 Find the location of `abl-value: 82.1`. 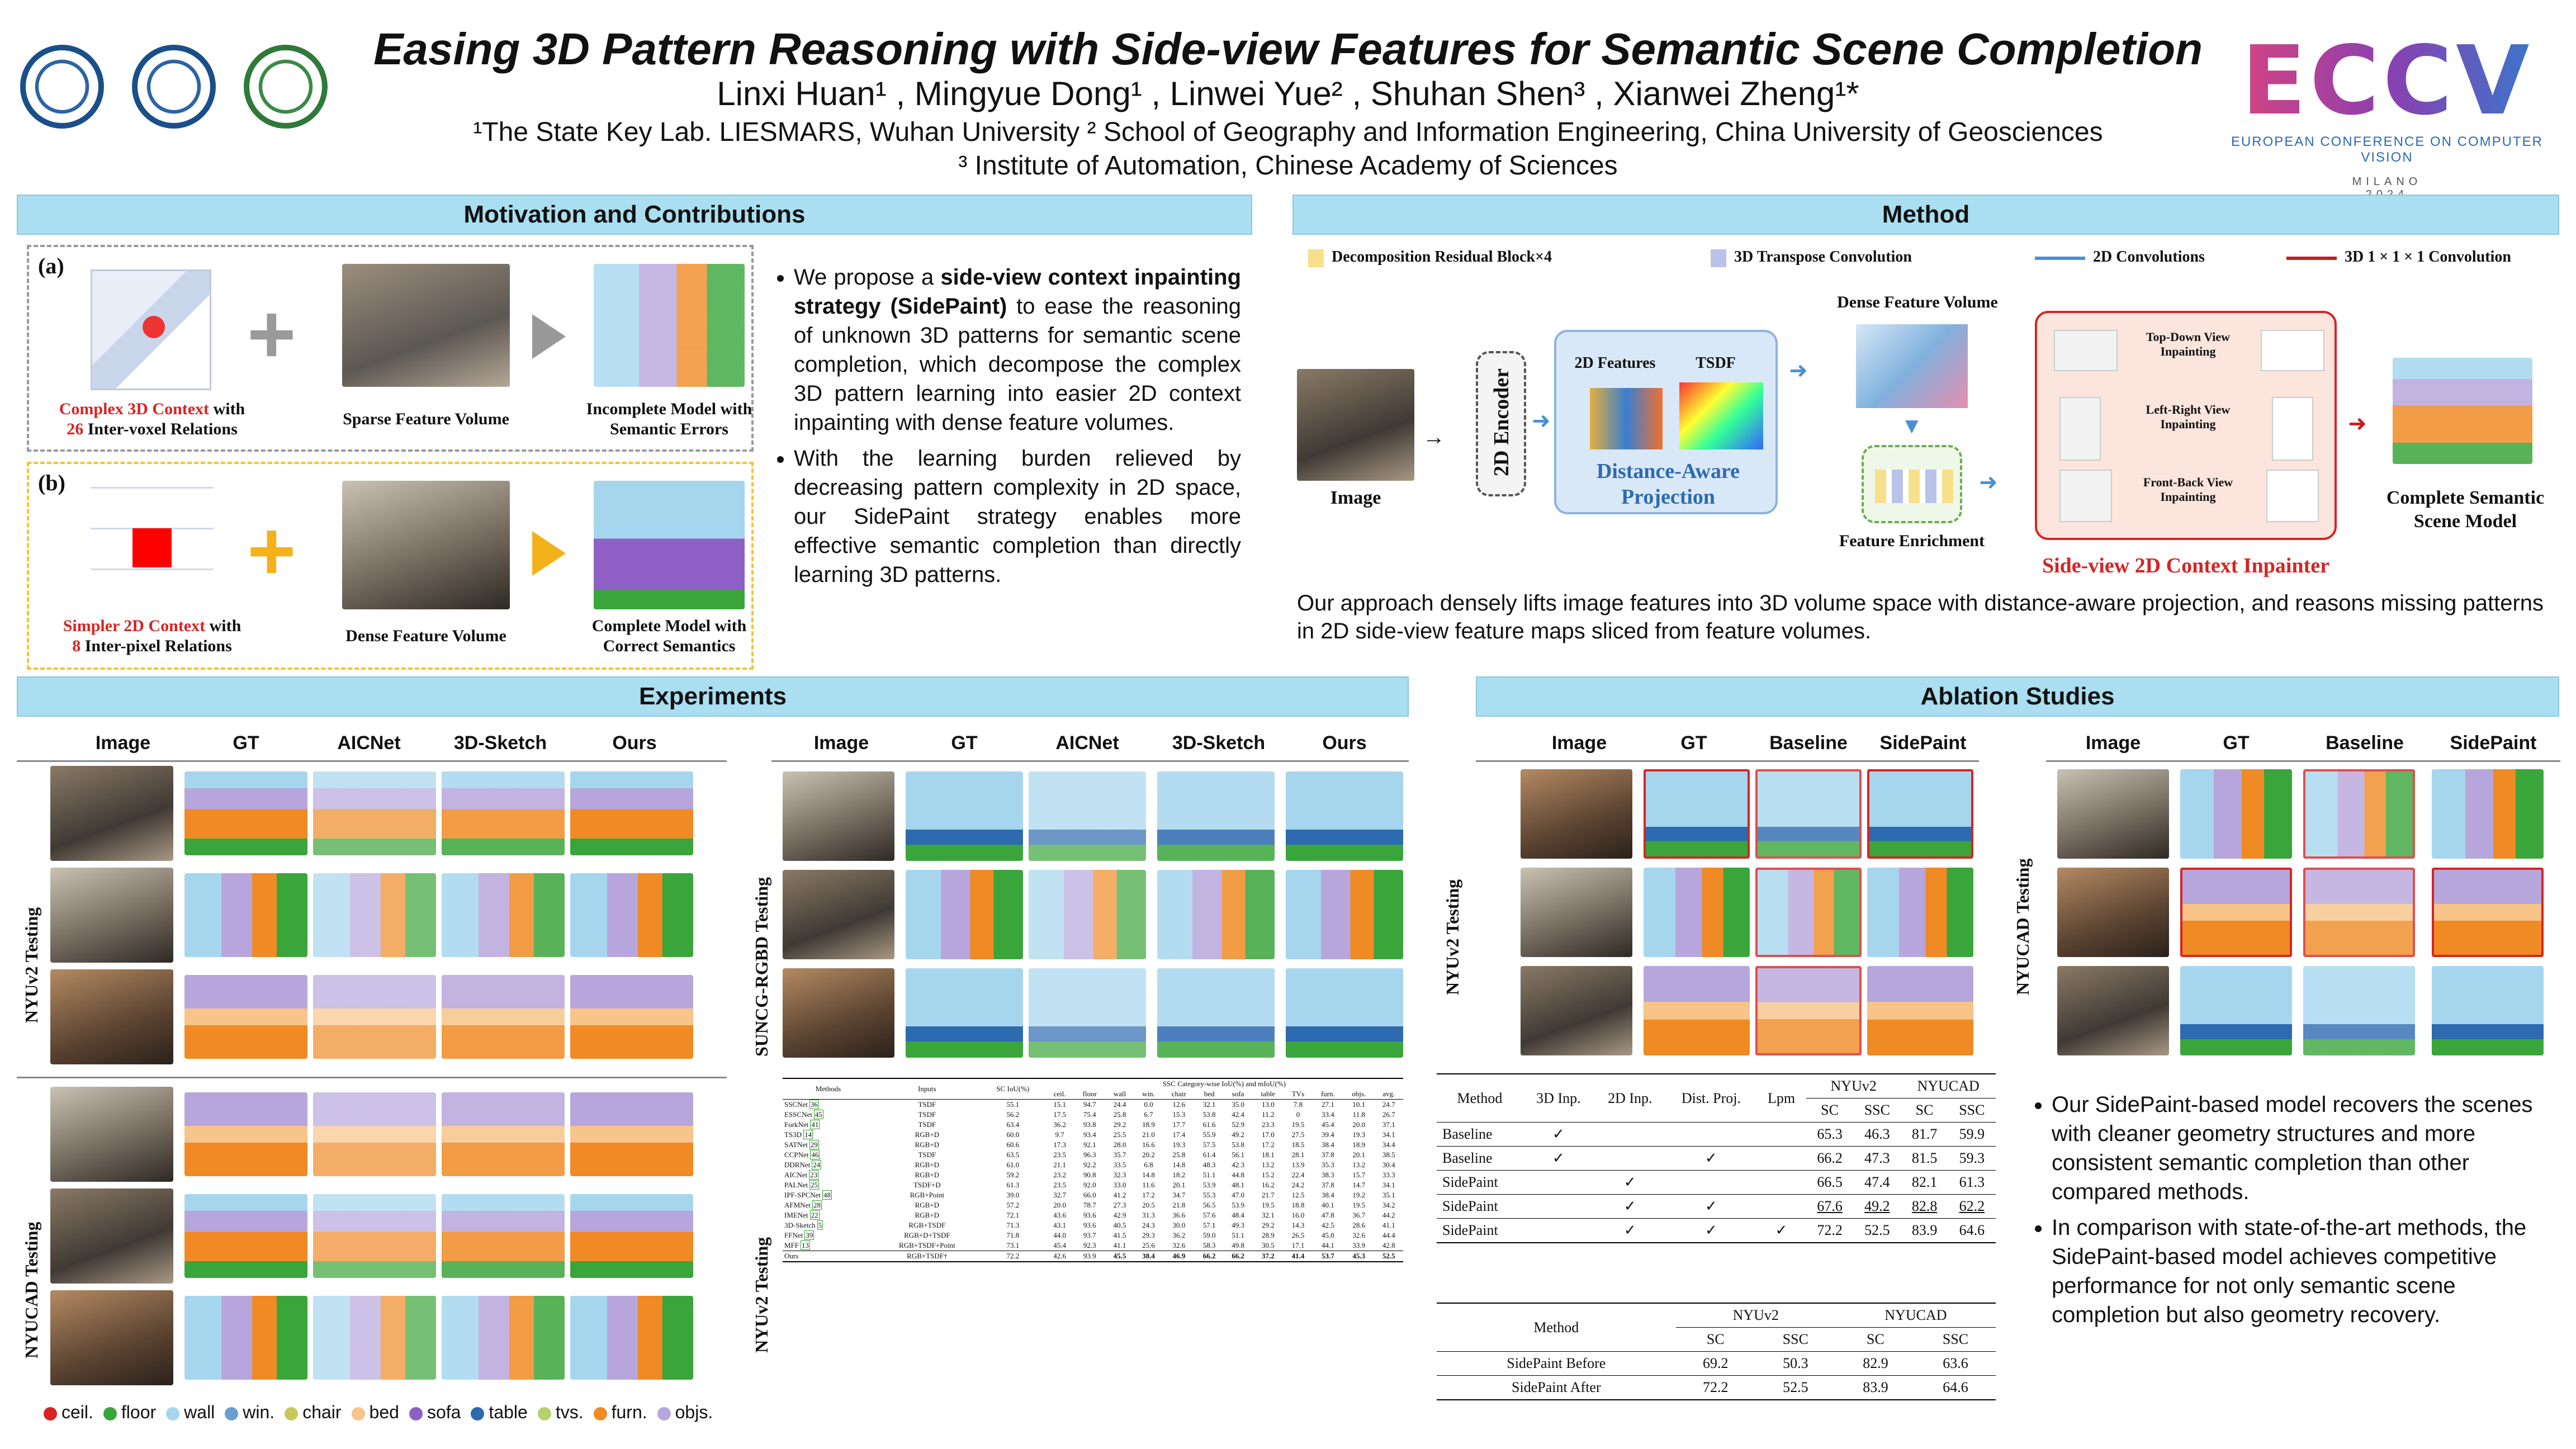

abl-value: 82.1 is located at coordinates (1925, 1183).